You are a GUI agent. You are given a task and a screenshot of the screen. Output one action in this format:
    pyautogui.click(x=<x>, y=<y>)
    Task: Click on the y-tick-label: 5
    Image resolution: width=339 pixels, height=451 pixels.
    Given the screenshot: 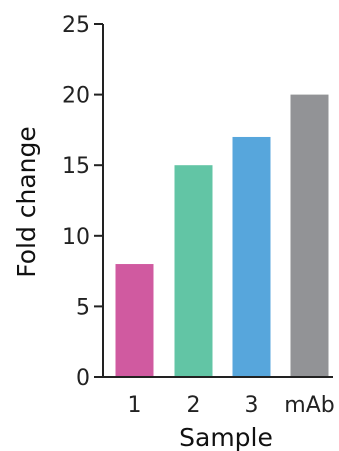 What is the action you would take?
    pyautogui.click(x=83, y=307)
    